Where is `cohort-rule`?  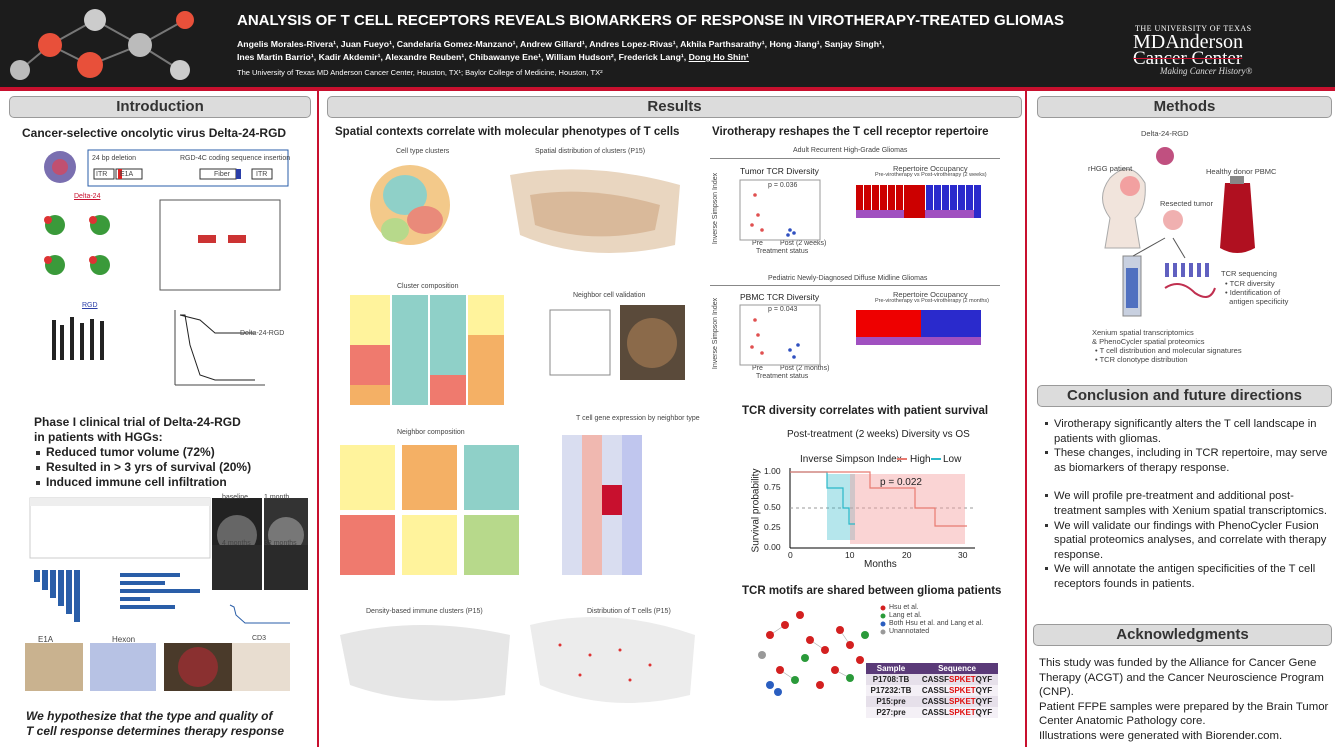
cohort-rule is located at coordinates (855, 158).